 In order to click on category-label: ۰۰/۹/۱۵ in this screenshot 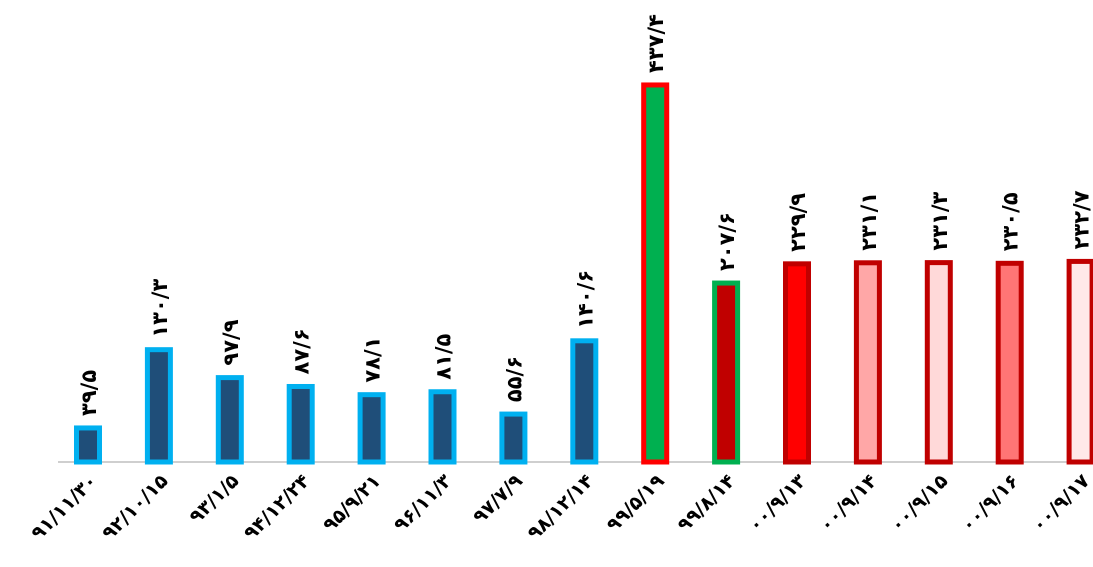, I will do `click(919, 503)`.